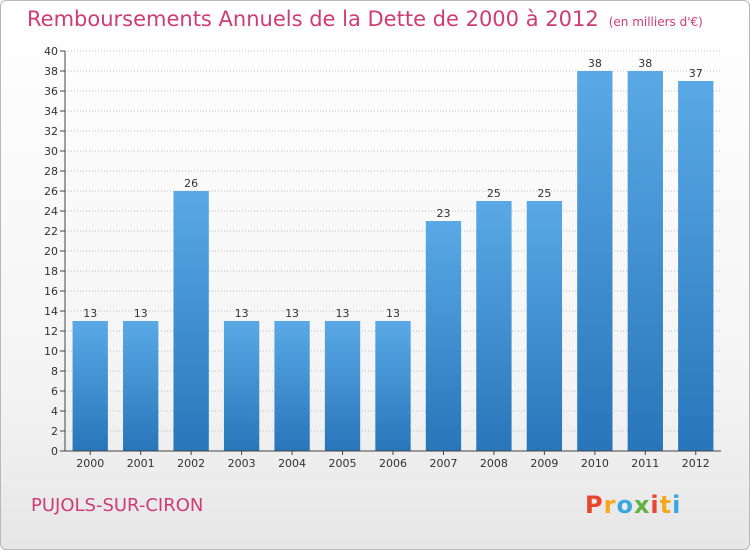  I want to click on y-tick-label: 30, so click(51, 151).